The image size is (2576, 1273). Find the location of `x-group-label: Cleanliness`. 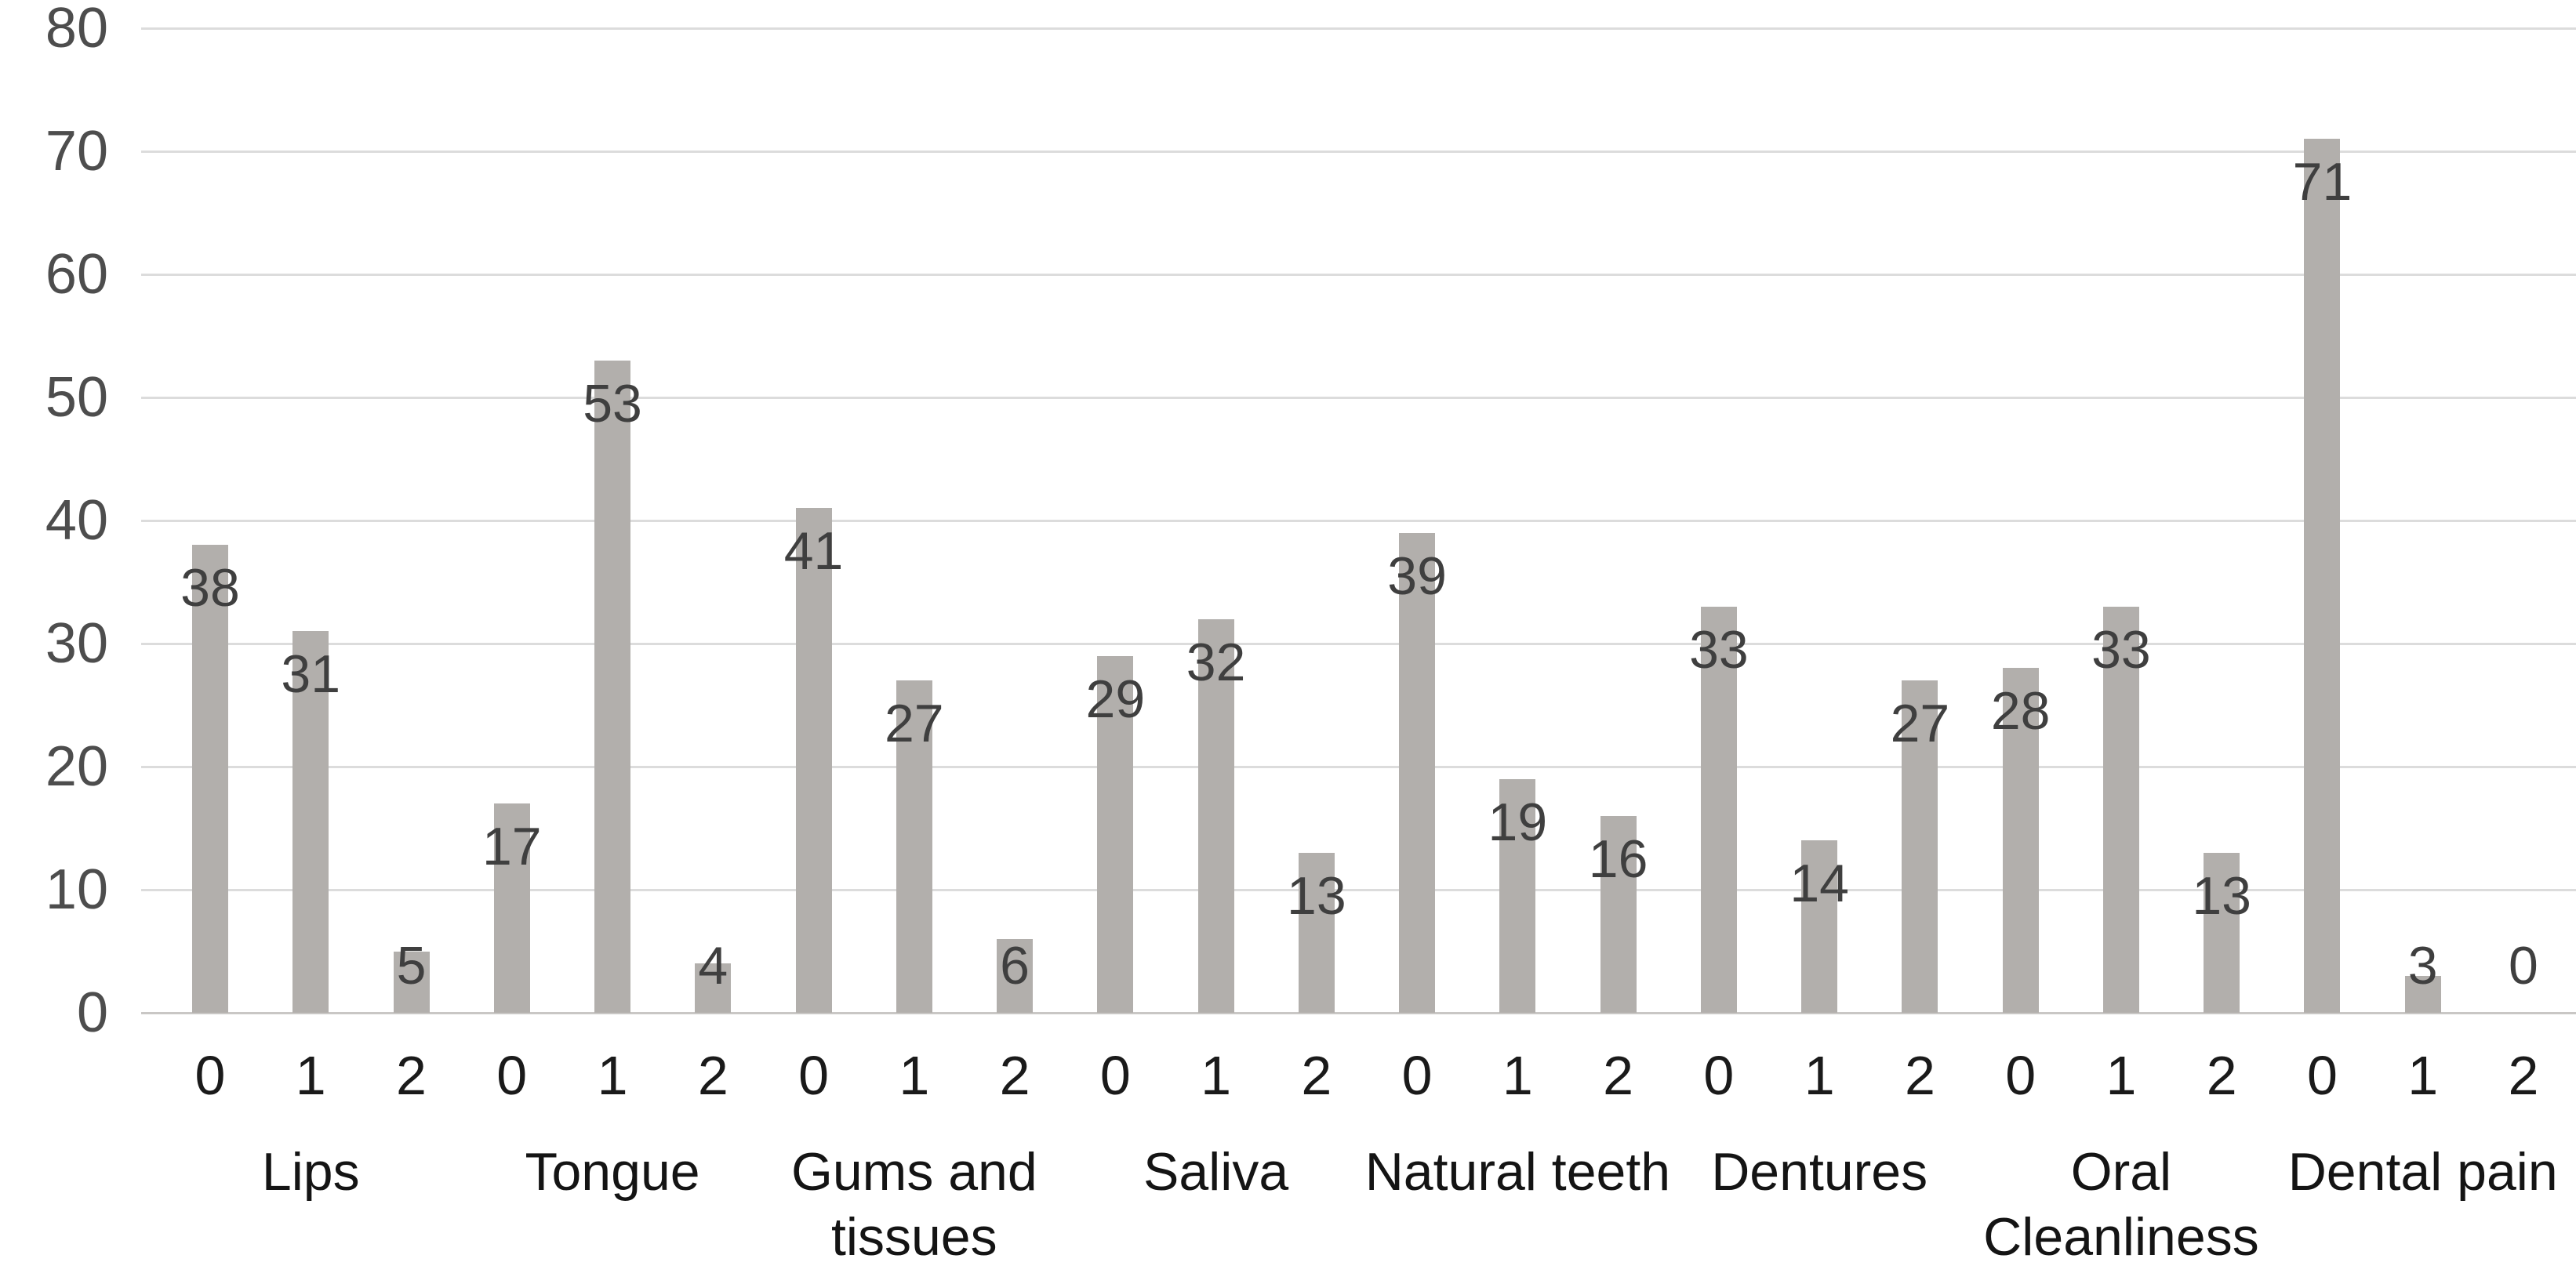

x-group-label: Cleanliness is located at coordinates (2121, 1237).